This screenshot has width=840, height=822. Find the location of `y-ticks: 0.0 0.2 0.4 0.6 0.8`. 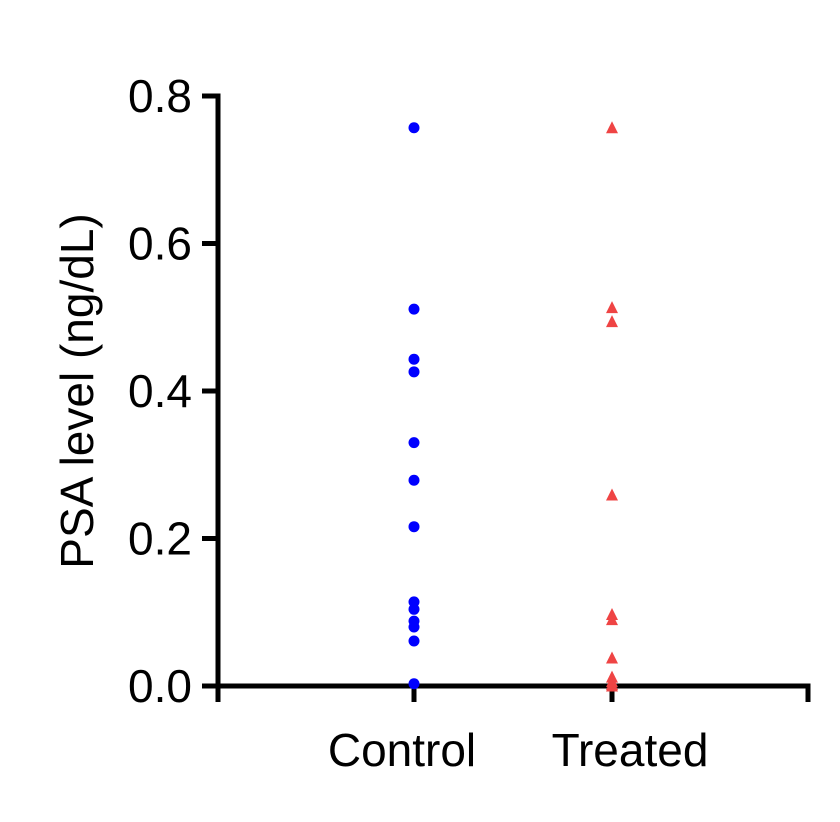

y-ticks: 0.0 0.2 0.4 0.6 0.8 is located at coordinates (173, 391).